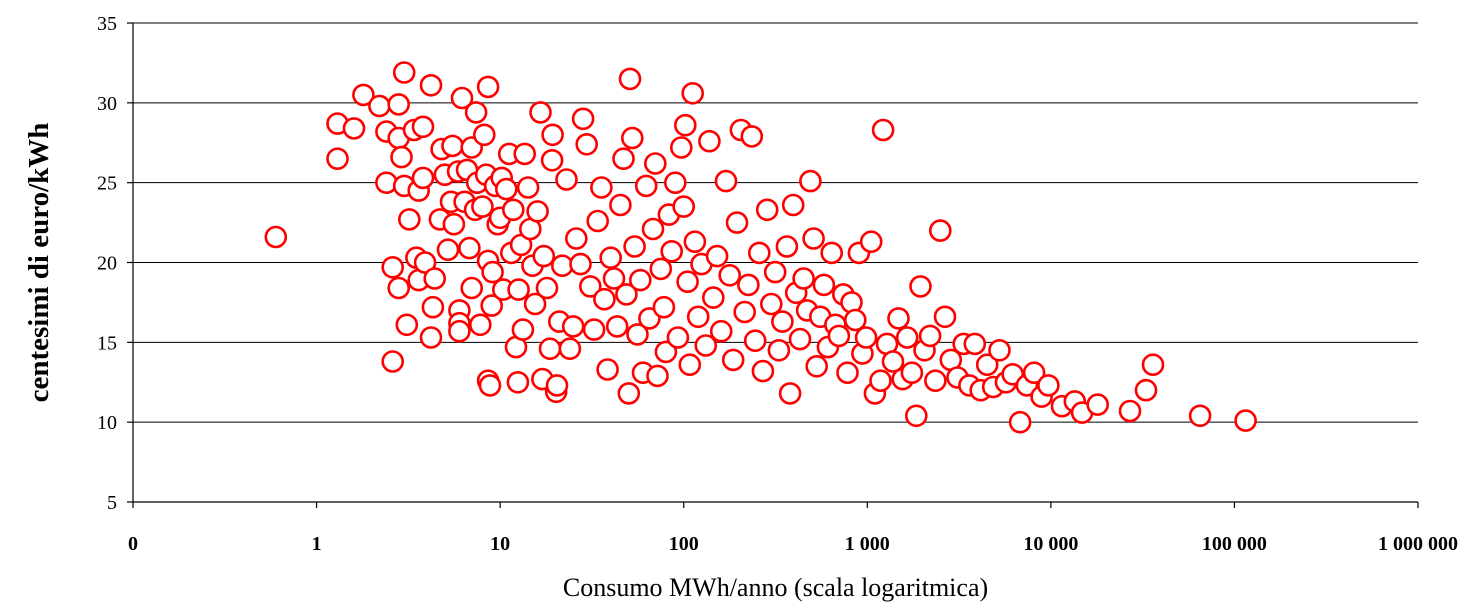 The height and width of the screenshot is (609, 1477). I want to click on y-tick-label: 20, so click(107, 264).